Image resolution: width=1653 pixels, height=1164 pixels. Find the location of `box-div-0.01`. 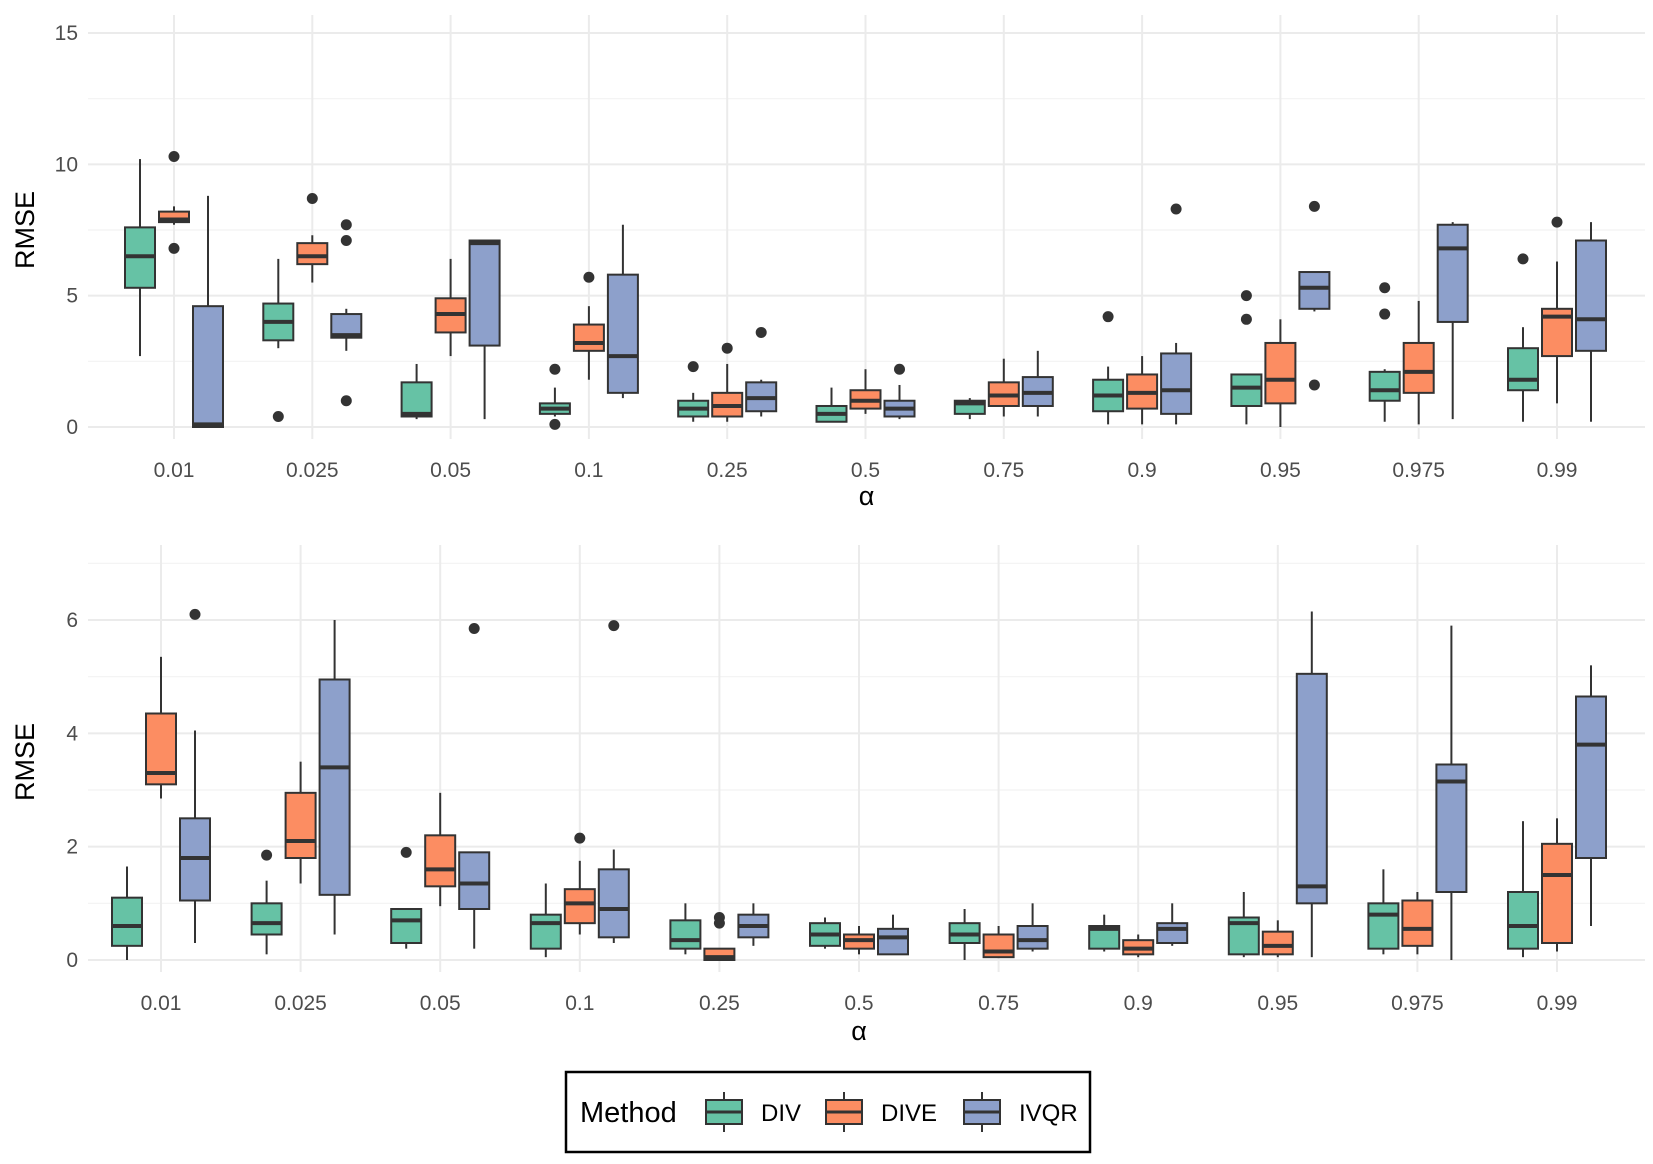

box-div-0.01 is located at coordinates (140, 258).